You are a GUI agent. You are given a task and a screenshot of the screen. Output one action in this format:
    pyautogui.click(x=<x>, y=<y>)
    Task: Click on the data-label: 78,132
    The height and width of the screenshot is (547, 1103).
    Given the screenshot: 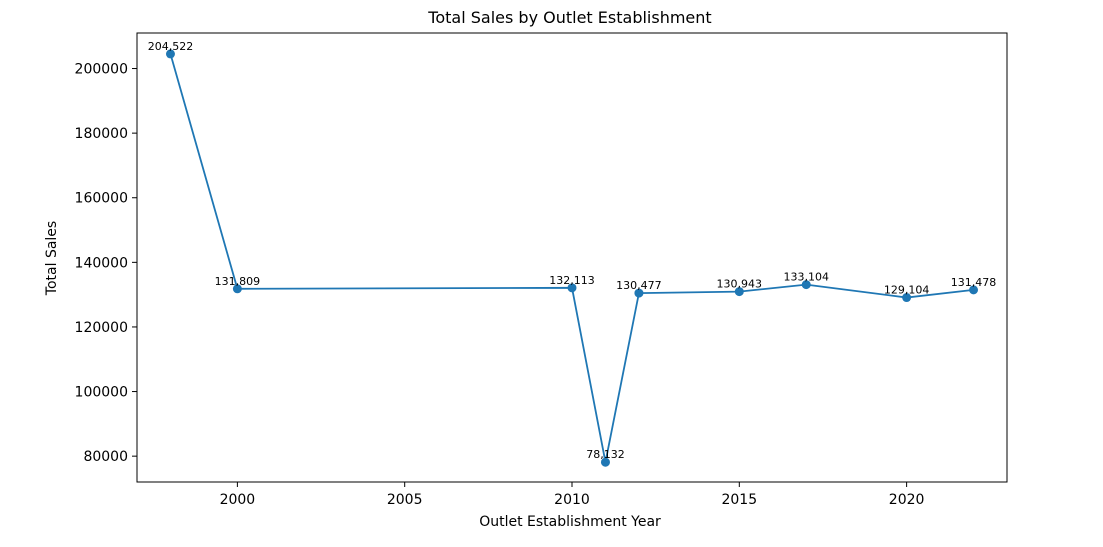 What is the action you would take?
    pyautogui.click(x=605, y=454)
    